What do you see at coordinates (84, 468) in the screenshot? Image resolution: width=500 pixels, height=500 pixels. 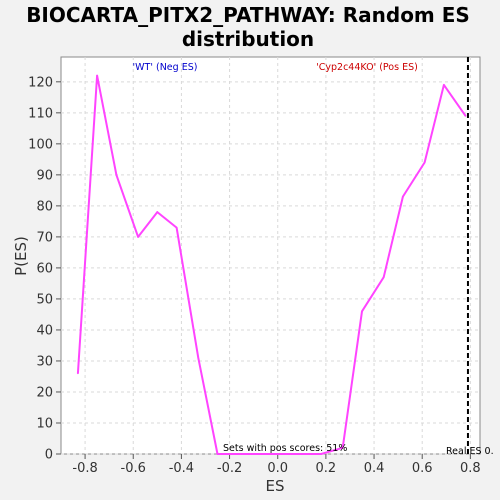 I see `x-tick-label: -0.8` at bounding box center [84, 468].